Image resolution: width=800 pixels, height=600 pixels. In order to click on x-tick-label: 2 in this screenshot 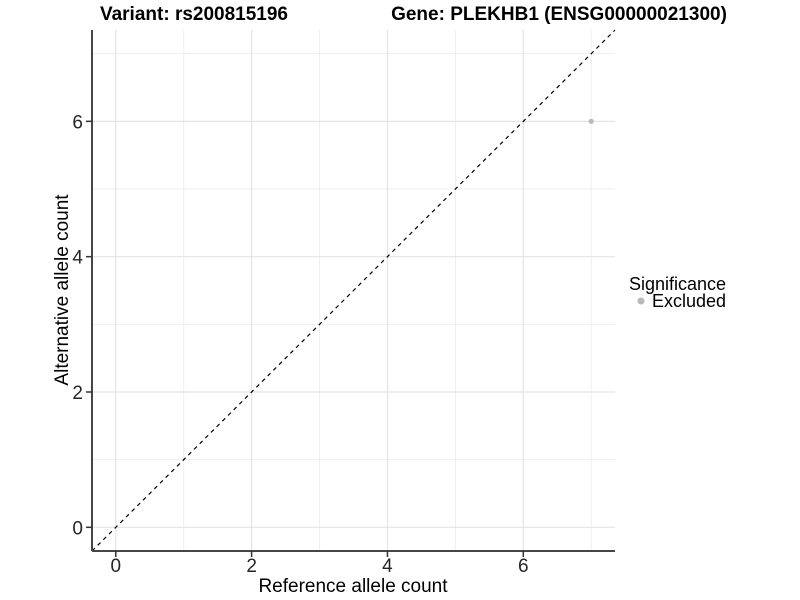, I will do `click(251, 566)`.